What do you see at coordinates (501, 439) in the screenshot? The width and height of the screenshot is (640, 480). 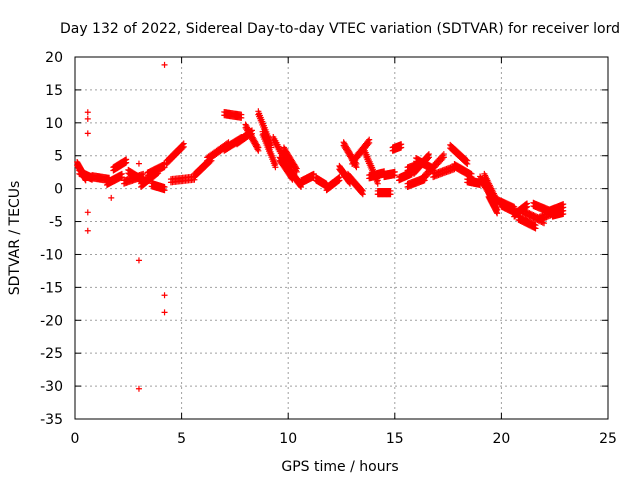 I see `x-tick-label: 20` at bounding box center [501, 439].